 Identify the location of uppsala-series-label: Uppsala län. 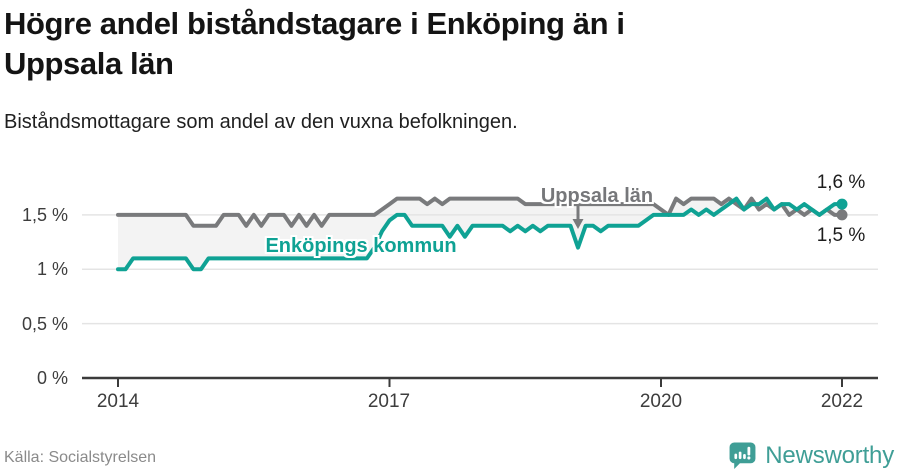
(597, 196).